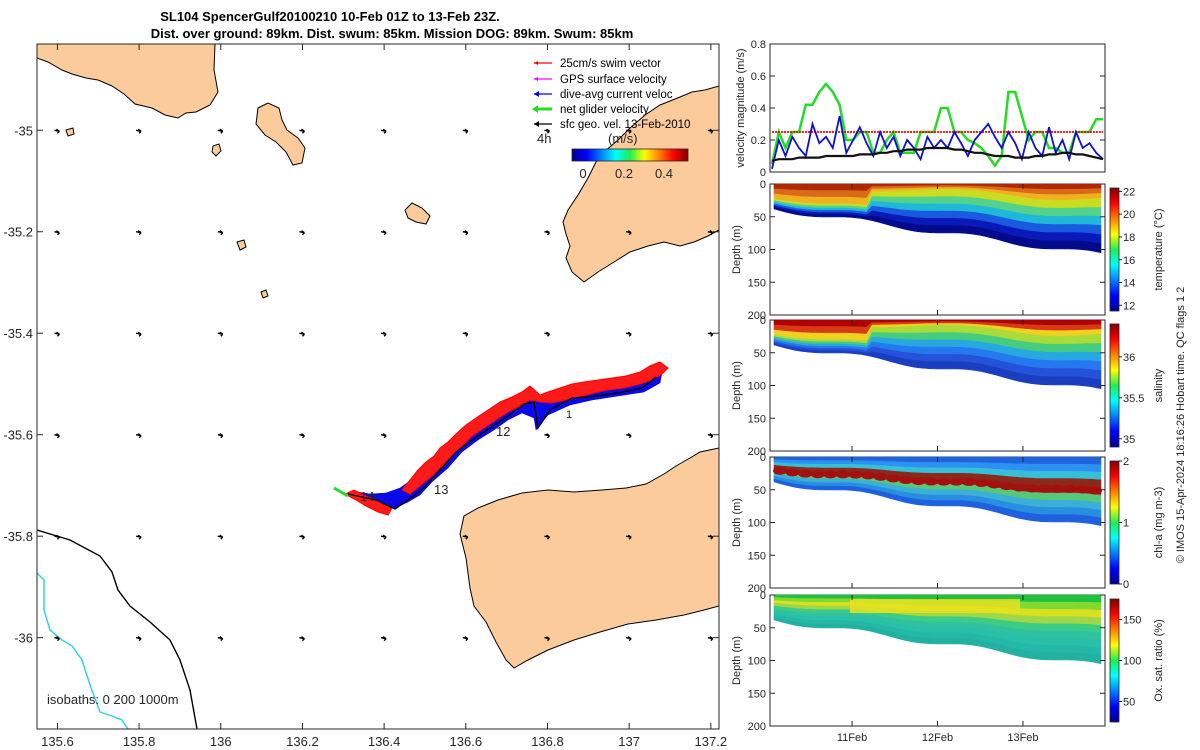 The width and height of the screenshot is (1200, 750). What do you see at coordinates (640, 184) in the screenshot?
I see `land-east-coast` at bounding box center [640, 184].